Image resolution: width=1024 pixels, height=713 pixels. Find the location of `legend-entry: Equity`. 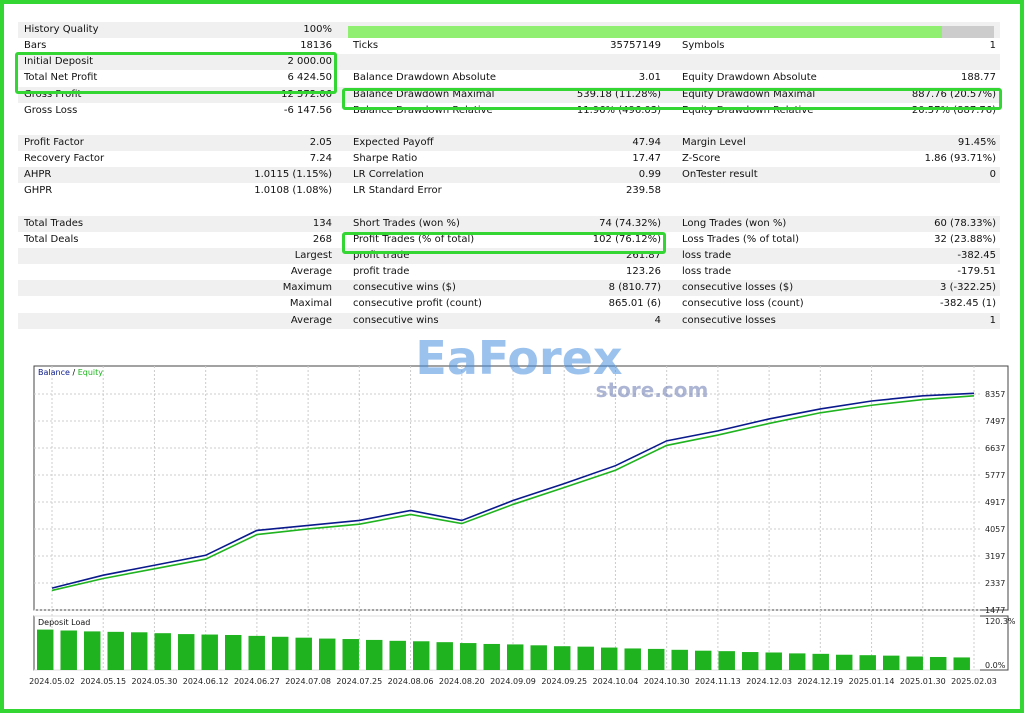

legend-entry: Equity is located at coordinates (91, 372).